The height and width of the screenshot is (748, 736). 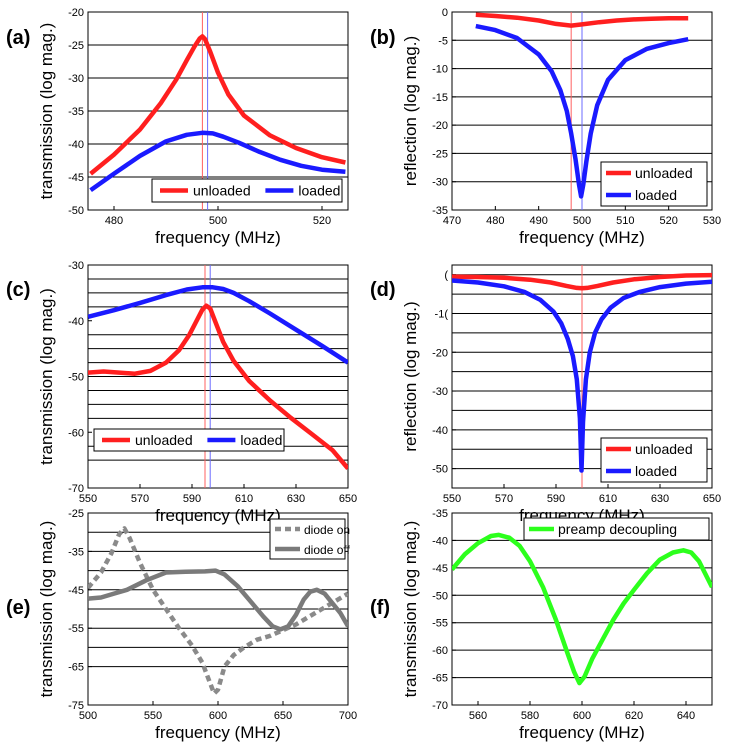 I want to click on series-line-e-diode-off, so click(x=218, y=600).